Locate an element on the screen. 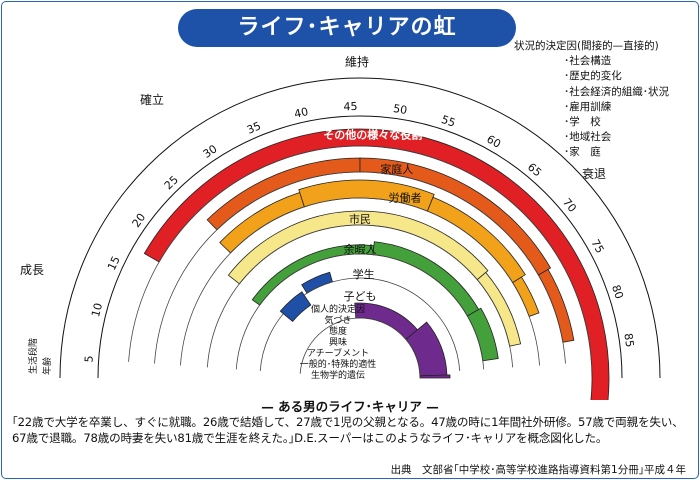 The width and height of the screenshot is (700, 480). age-tick-label: 40 is located at coordinates (301, 113).